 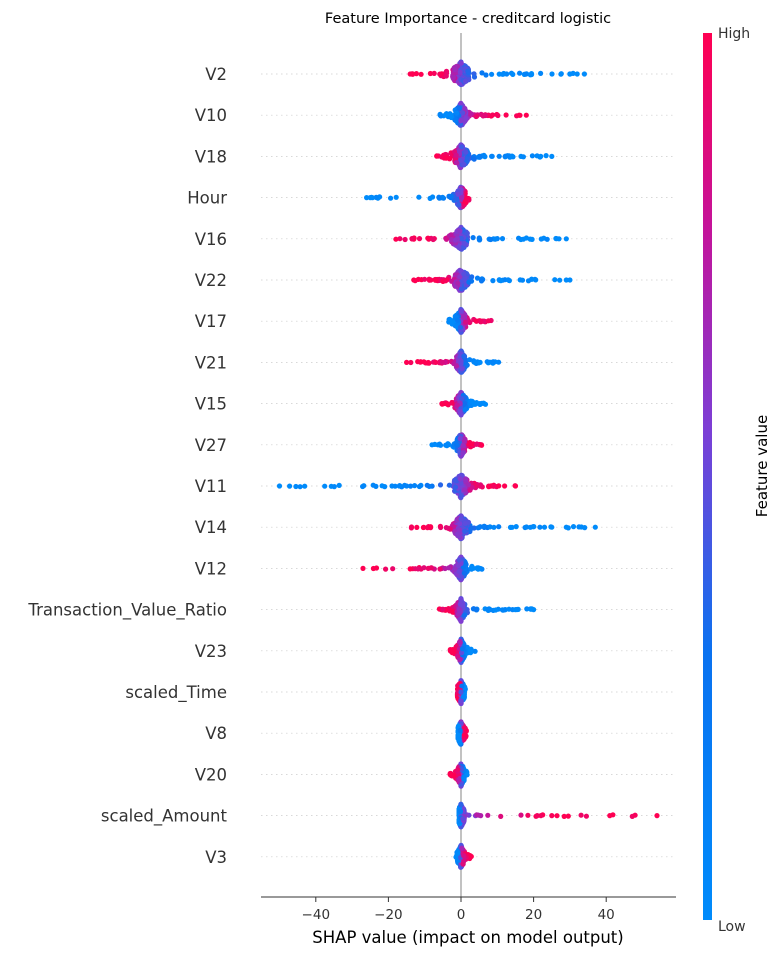 I want to click on x-axis-label: SHAP value (impact on model output), so click(x=467, y=937).